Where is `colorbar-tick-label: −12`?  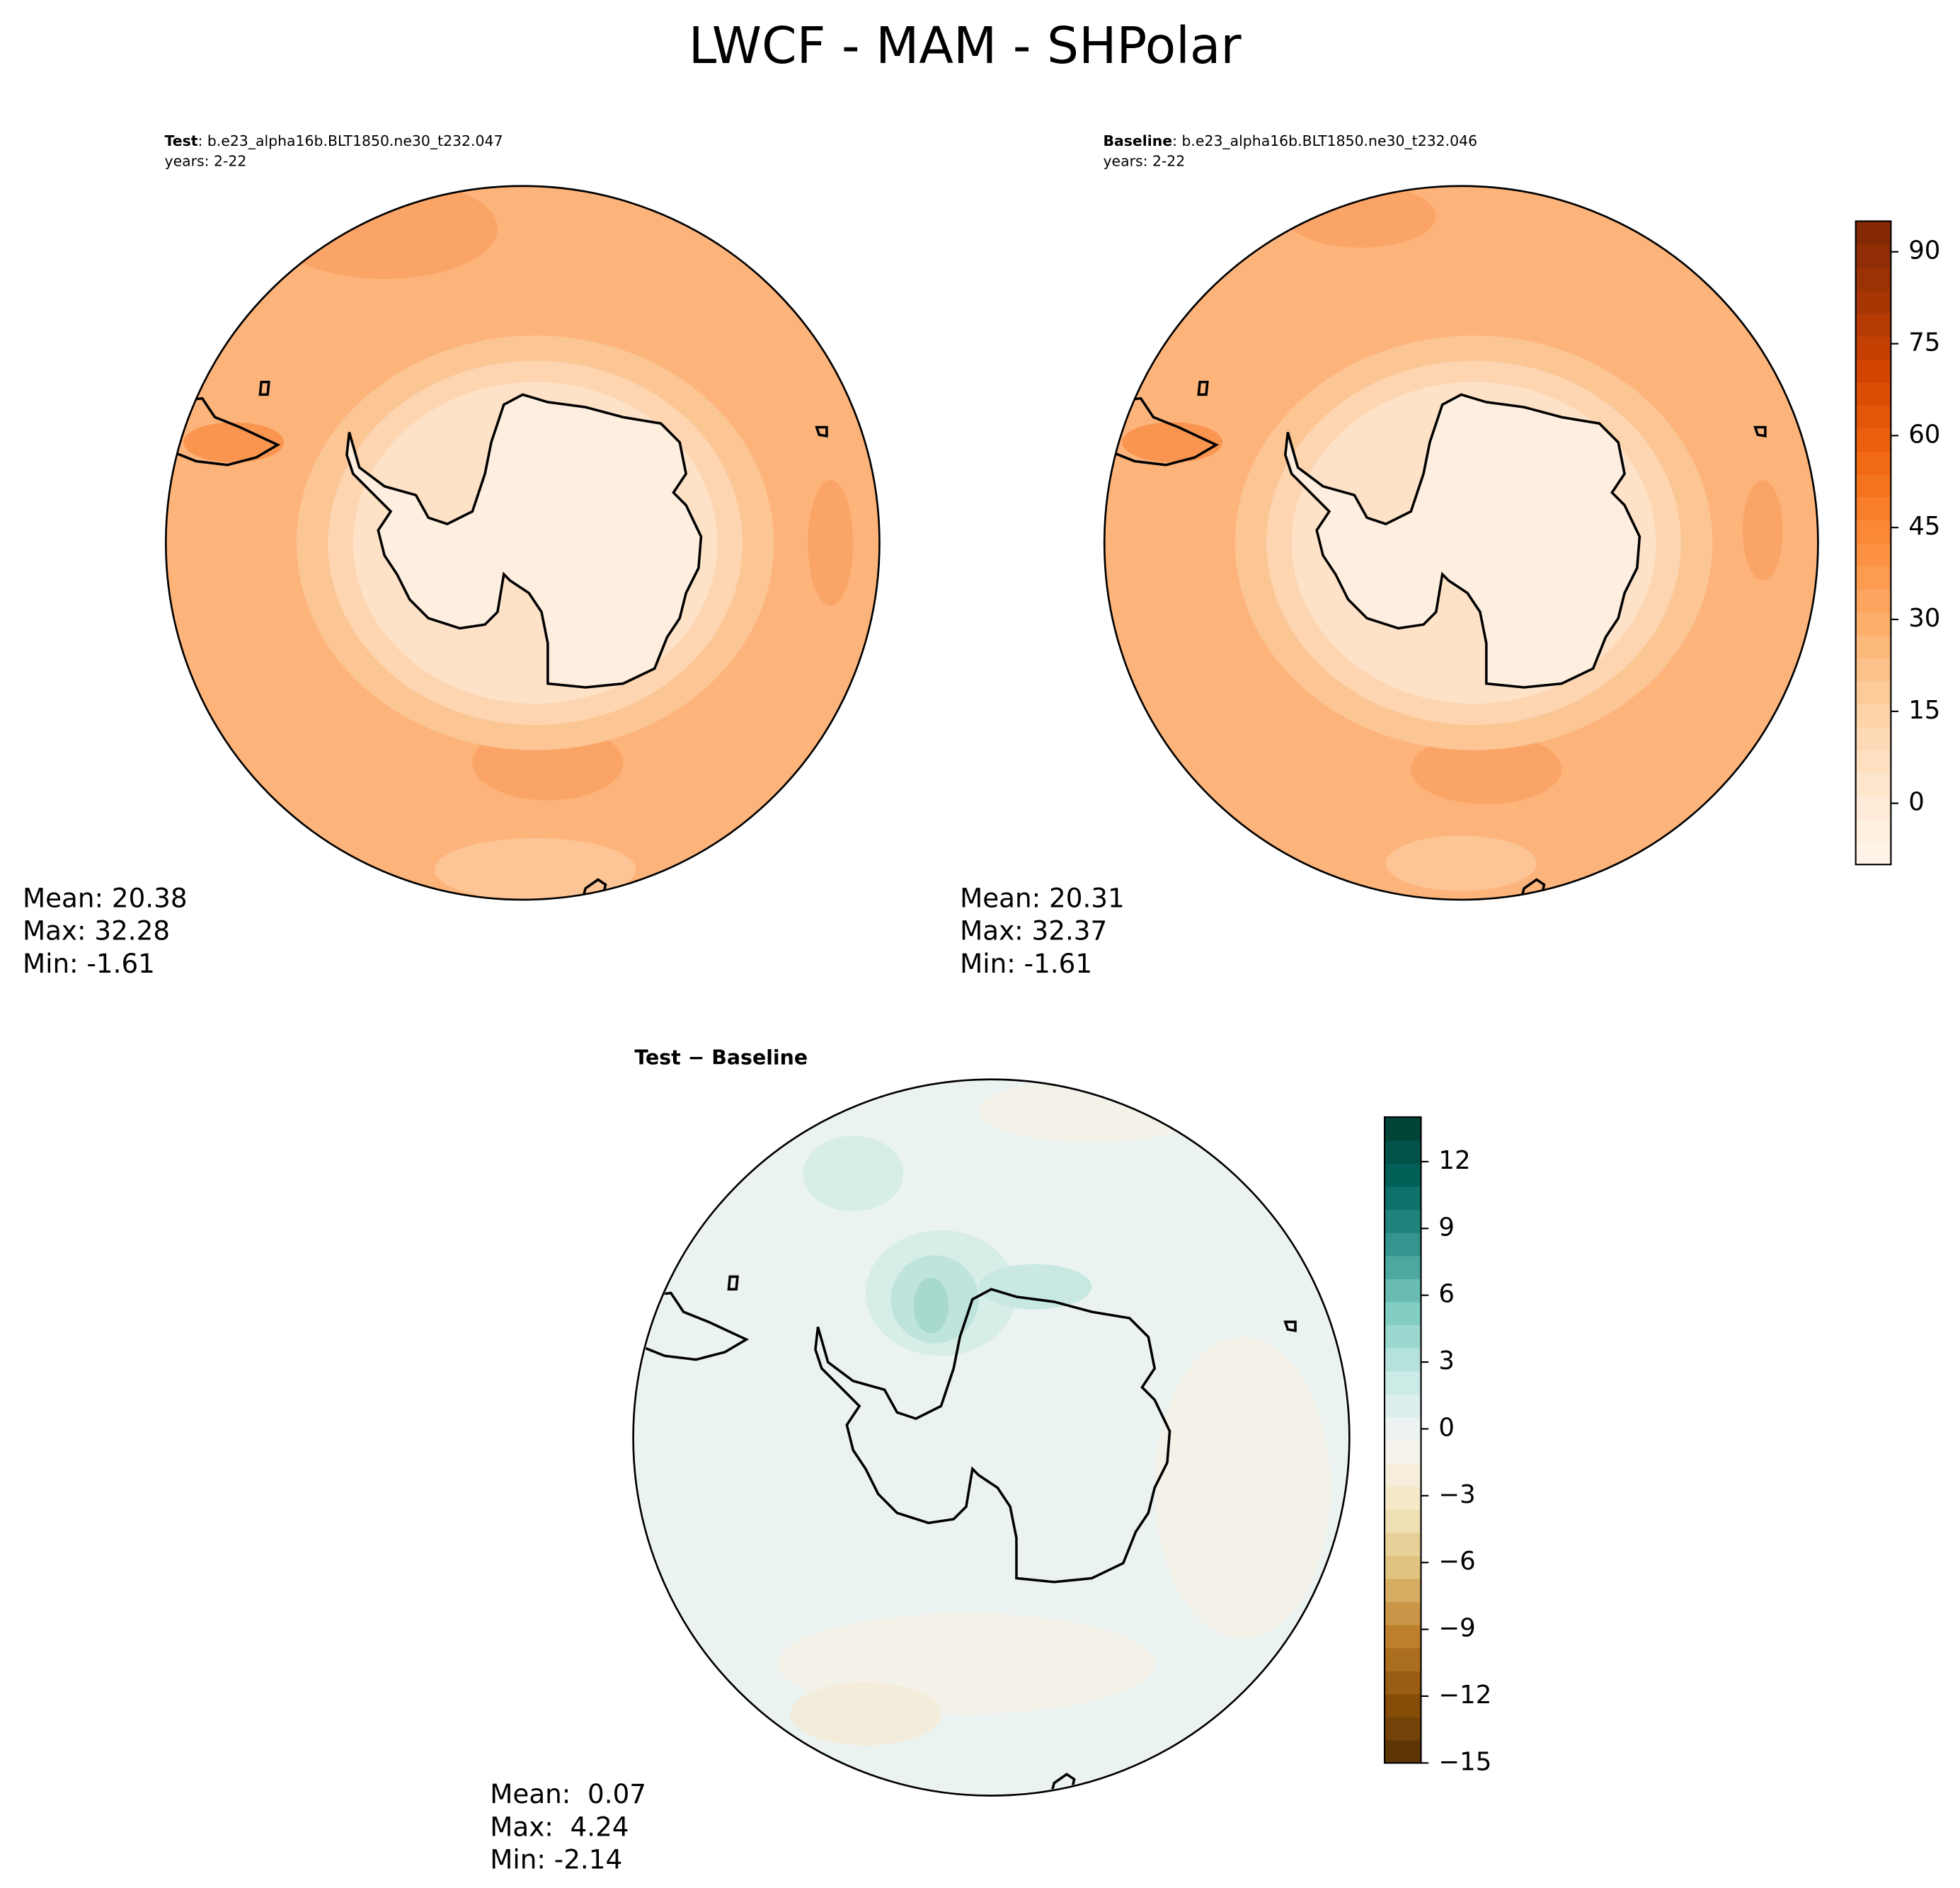 colorbar-tick-label: −12 is located at coordinates (1464, 1696).